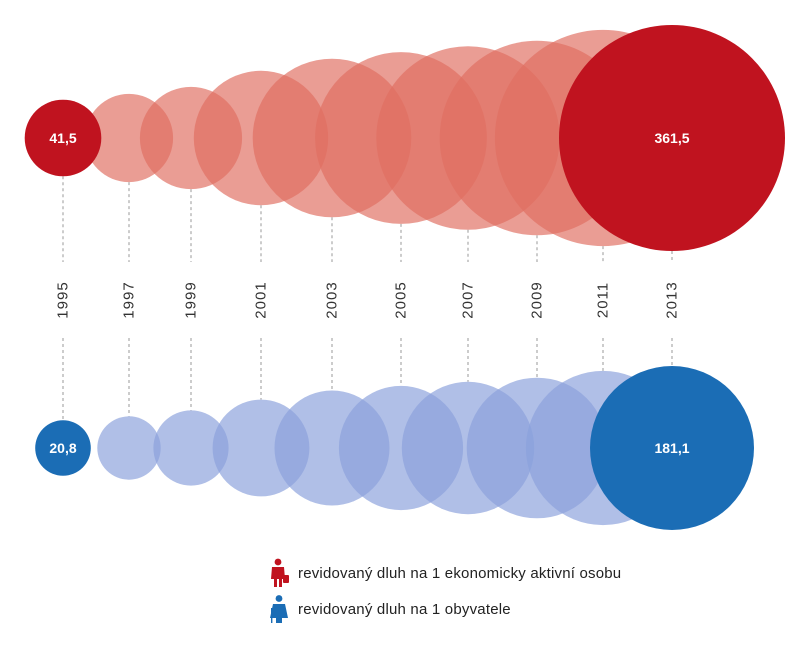  What do you see at coordinates (191, 299) in the screenshot?
I see `year-tick-label: 1999` at bounding box center [191, 299].